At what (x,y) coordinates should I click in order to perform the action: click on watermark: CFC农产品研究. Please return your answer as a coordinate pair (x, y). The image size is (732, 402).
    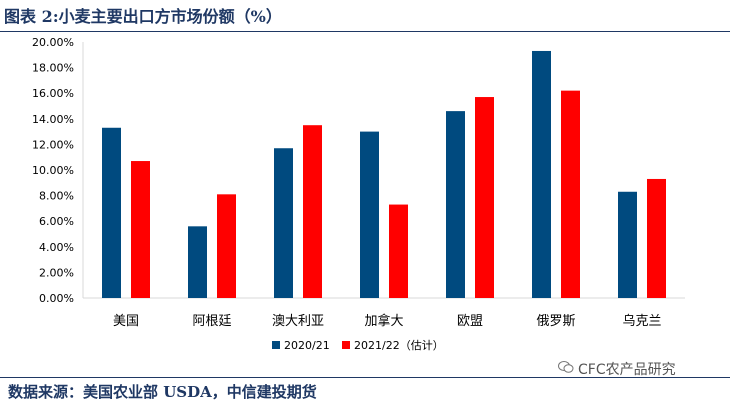
    Looking at the image, I should click on (617, 369).